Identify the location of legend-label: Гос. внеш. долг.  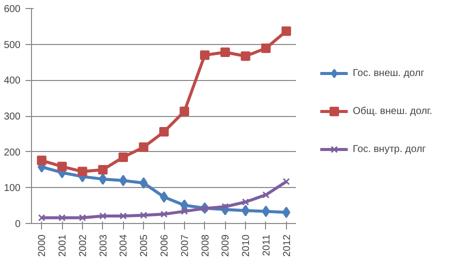
(388, 73).